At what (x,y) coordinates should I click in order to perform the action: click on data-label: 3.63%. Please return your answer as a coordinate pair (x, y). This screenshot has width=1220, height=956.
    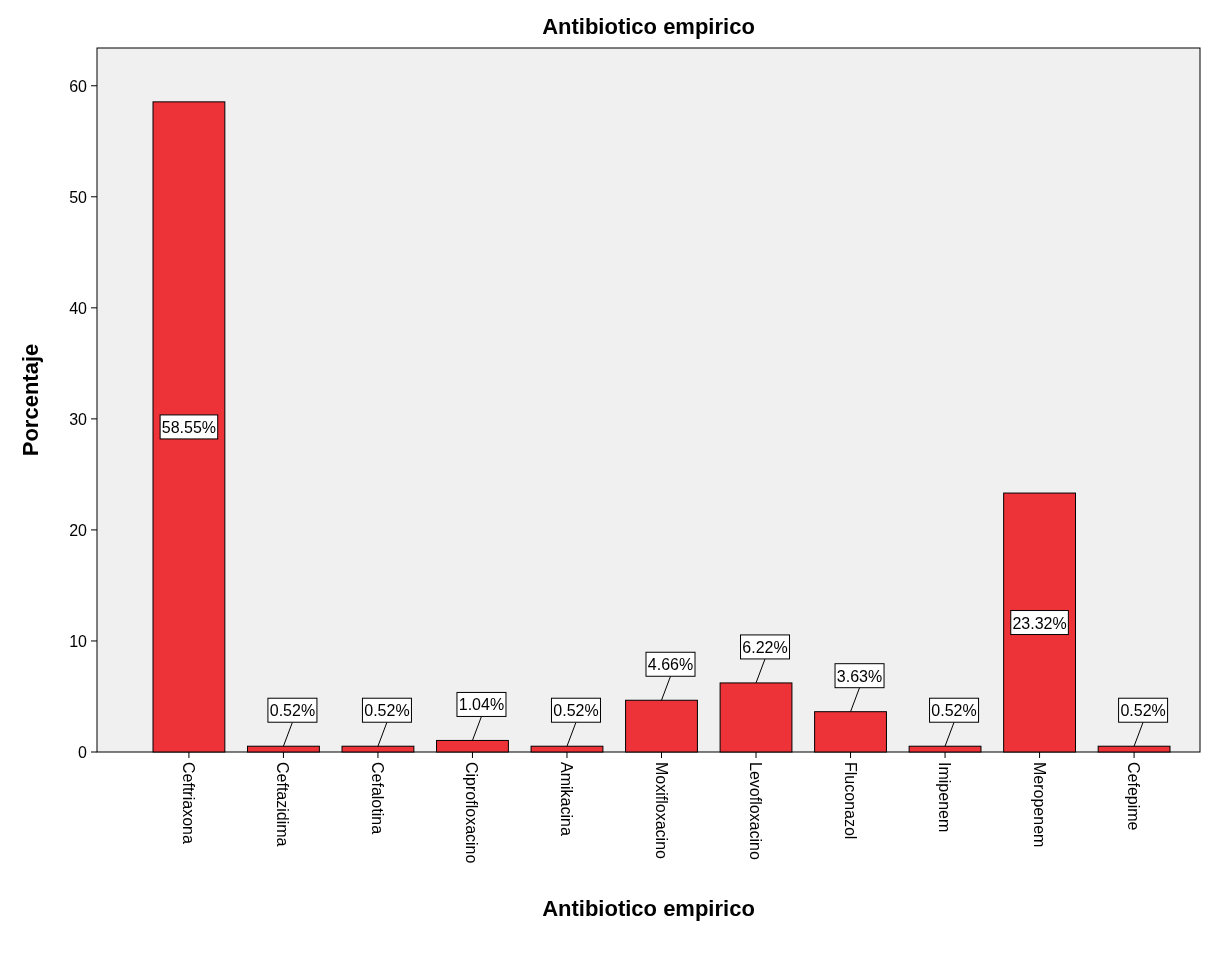
    Looking at the image, I should click on (859, 676).